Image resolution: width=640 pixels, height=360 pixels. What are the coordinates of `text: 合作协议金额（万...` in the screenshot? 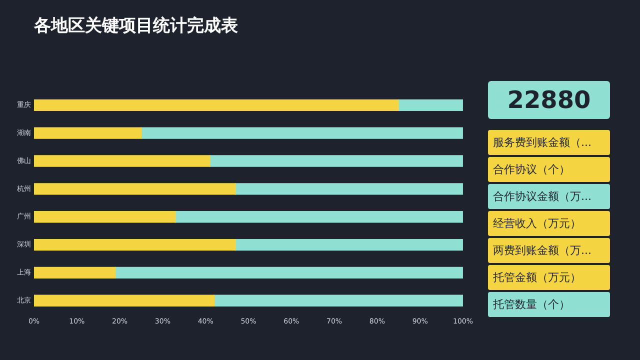 It's located at (549, 196).